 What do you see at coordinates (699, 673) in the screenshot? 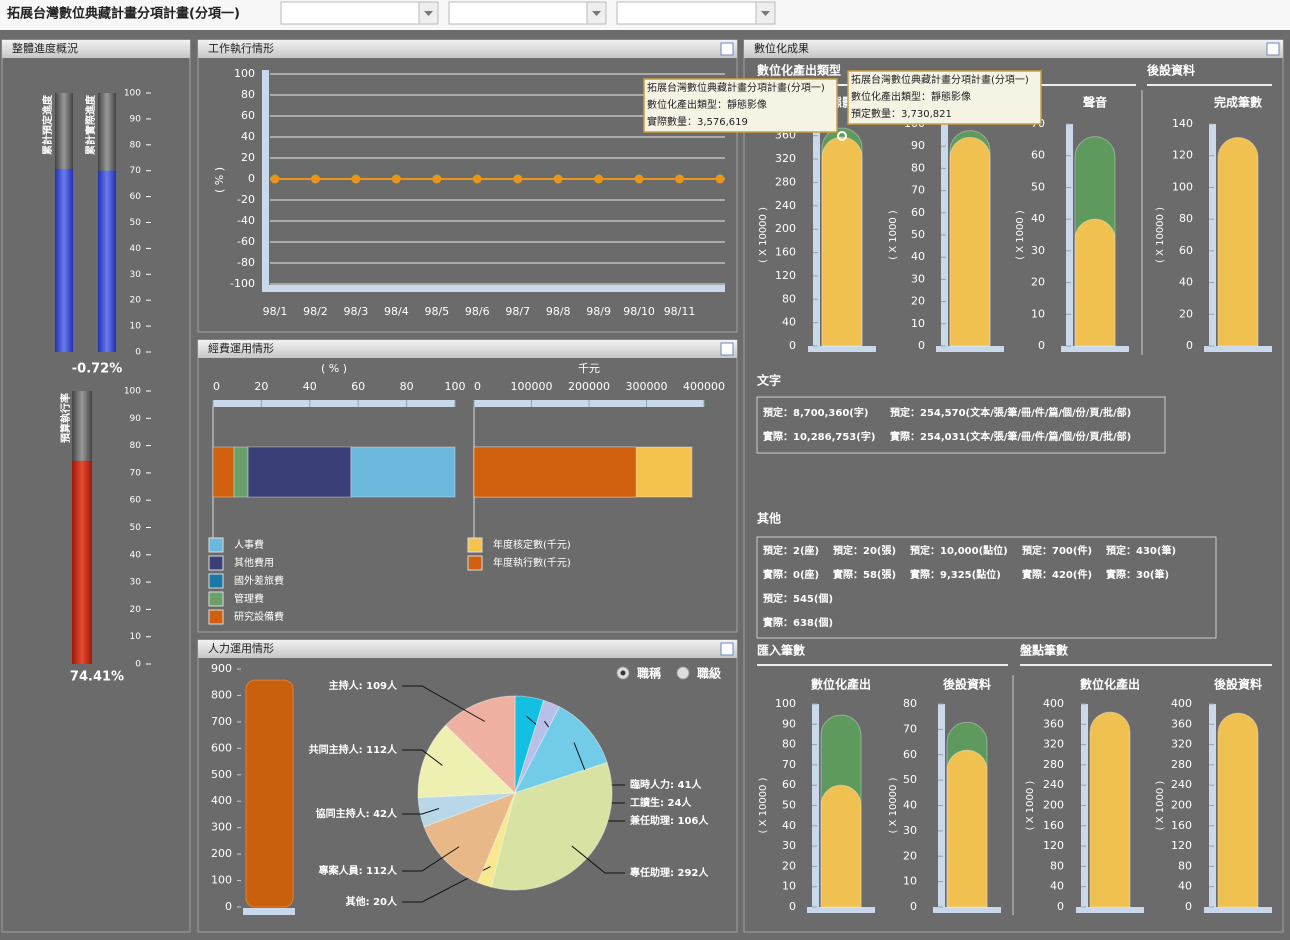
I see `radio-option: 職級` at bounding box center [699, 673].